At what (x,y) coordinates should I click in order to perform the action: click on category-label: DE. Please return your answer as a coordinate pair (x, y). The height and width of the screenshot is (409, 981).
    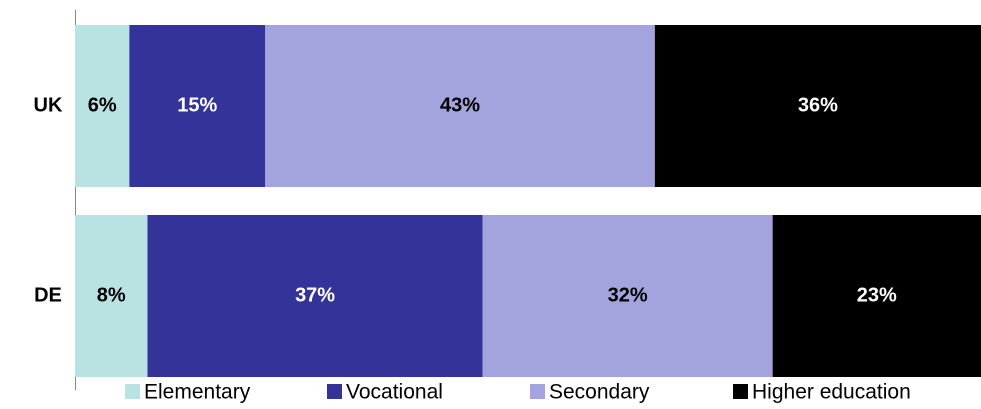
    Looking at the image, I should click on (48, 295).